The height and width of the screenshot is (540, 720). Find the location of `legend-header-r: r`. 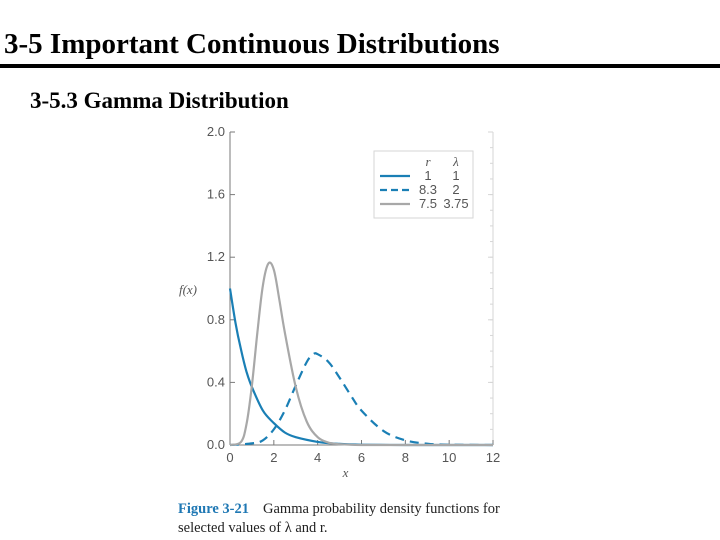

legend-header-r: r is located at coordinates (428, 161).